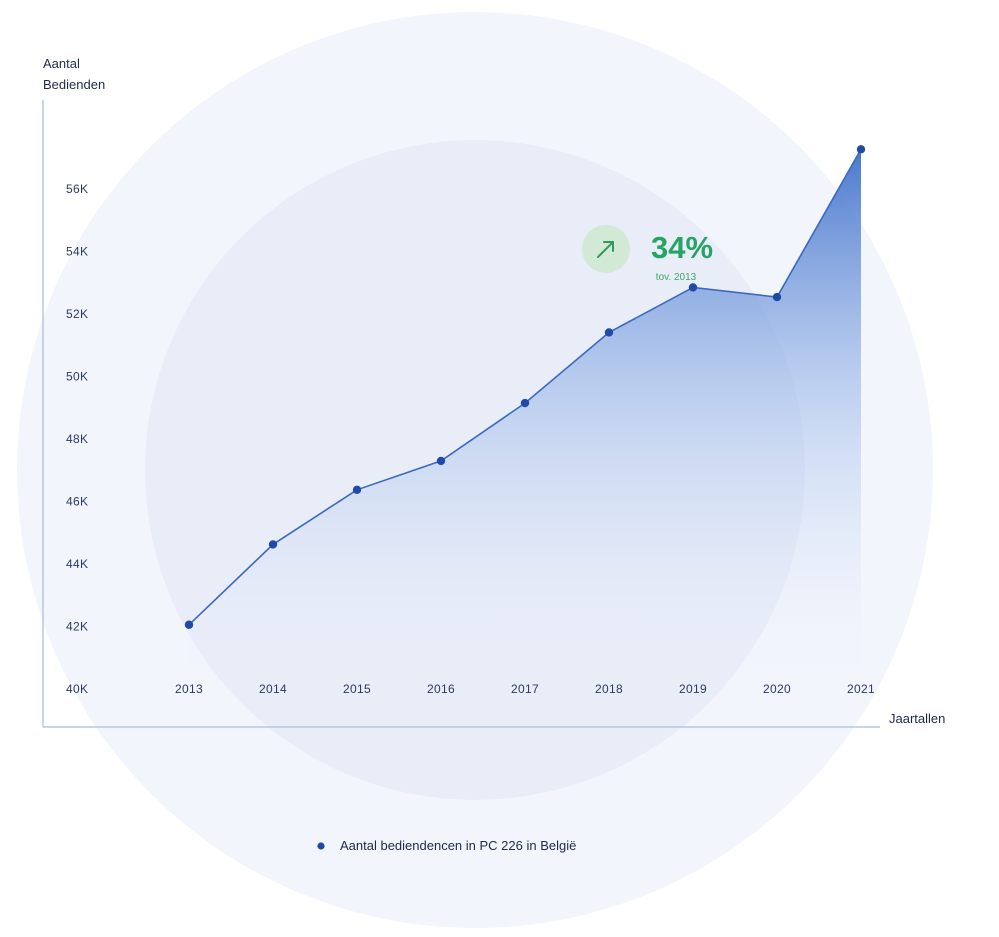 The height and width of the screenshot is (937, 999). Describe the element at coordinates (777, 689) in the screenshot. I see `x-tick-label: 2020` at that location.